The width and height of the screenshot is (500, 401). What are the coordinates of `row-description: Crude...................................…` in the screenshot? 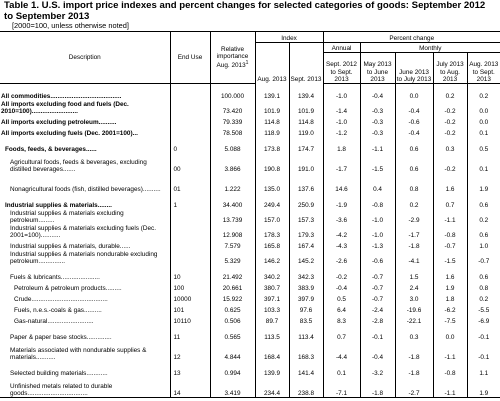 It's located at (85, 297).